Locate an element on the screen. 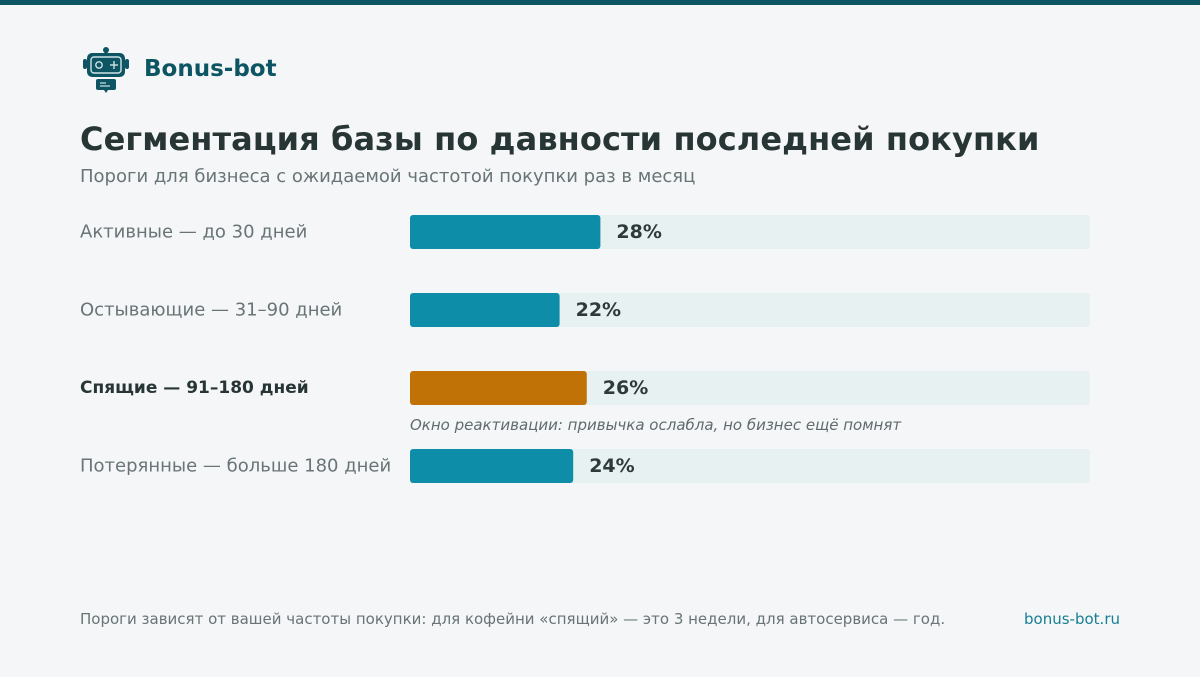  top-accent-stripe is located at coordinates (600, 2).